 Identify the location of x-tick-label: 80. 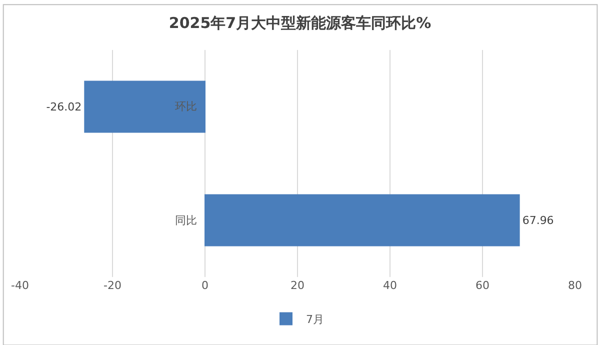
(575, 285).